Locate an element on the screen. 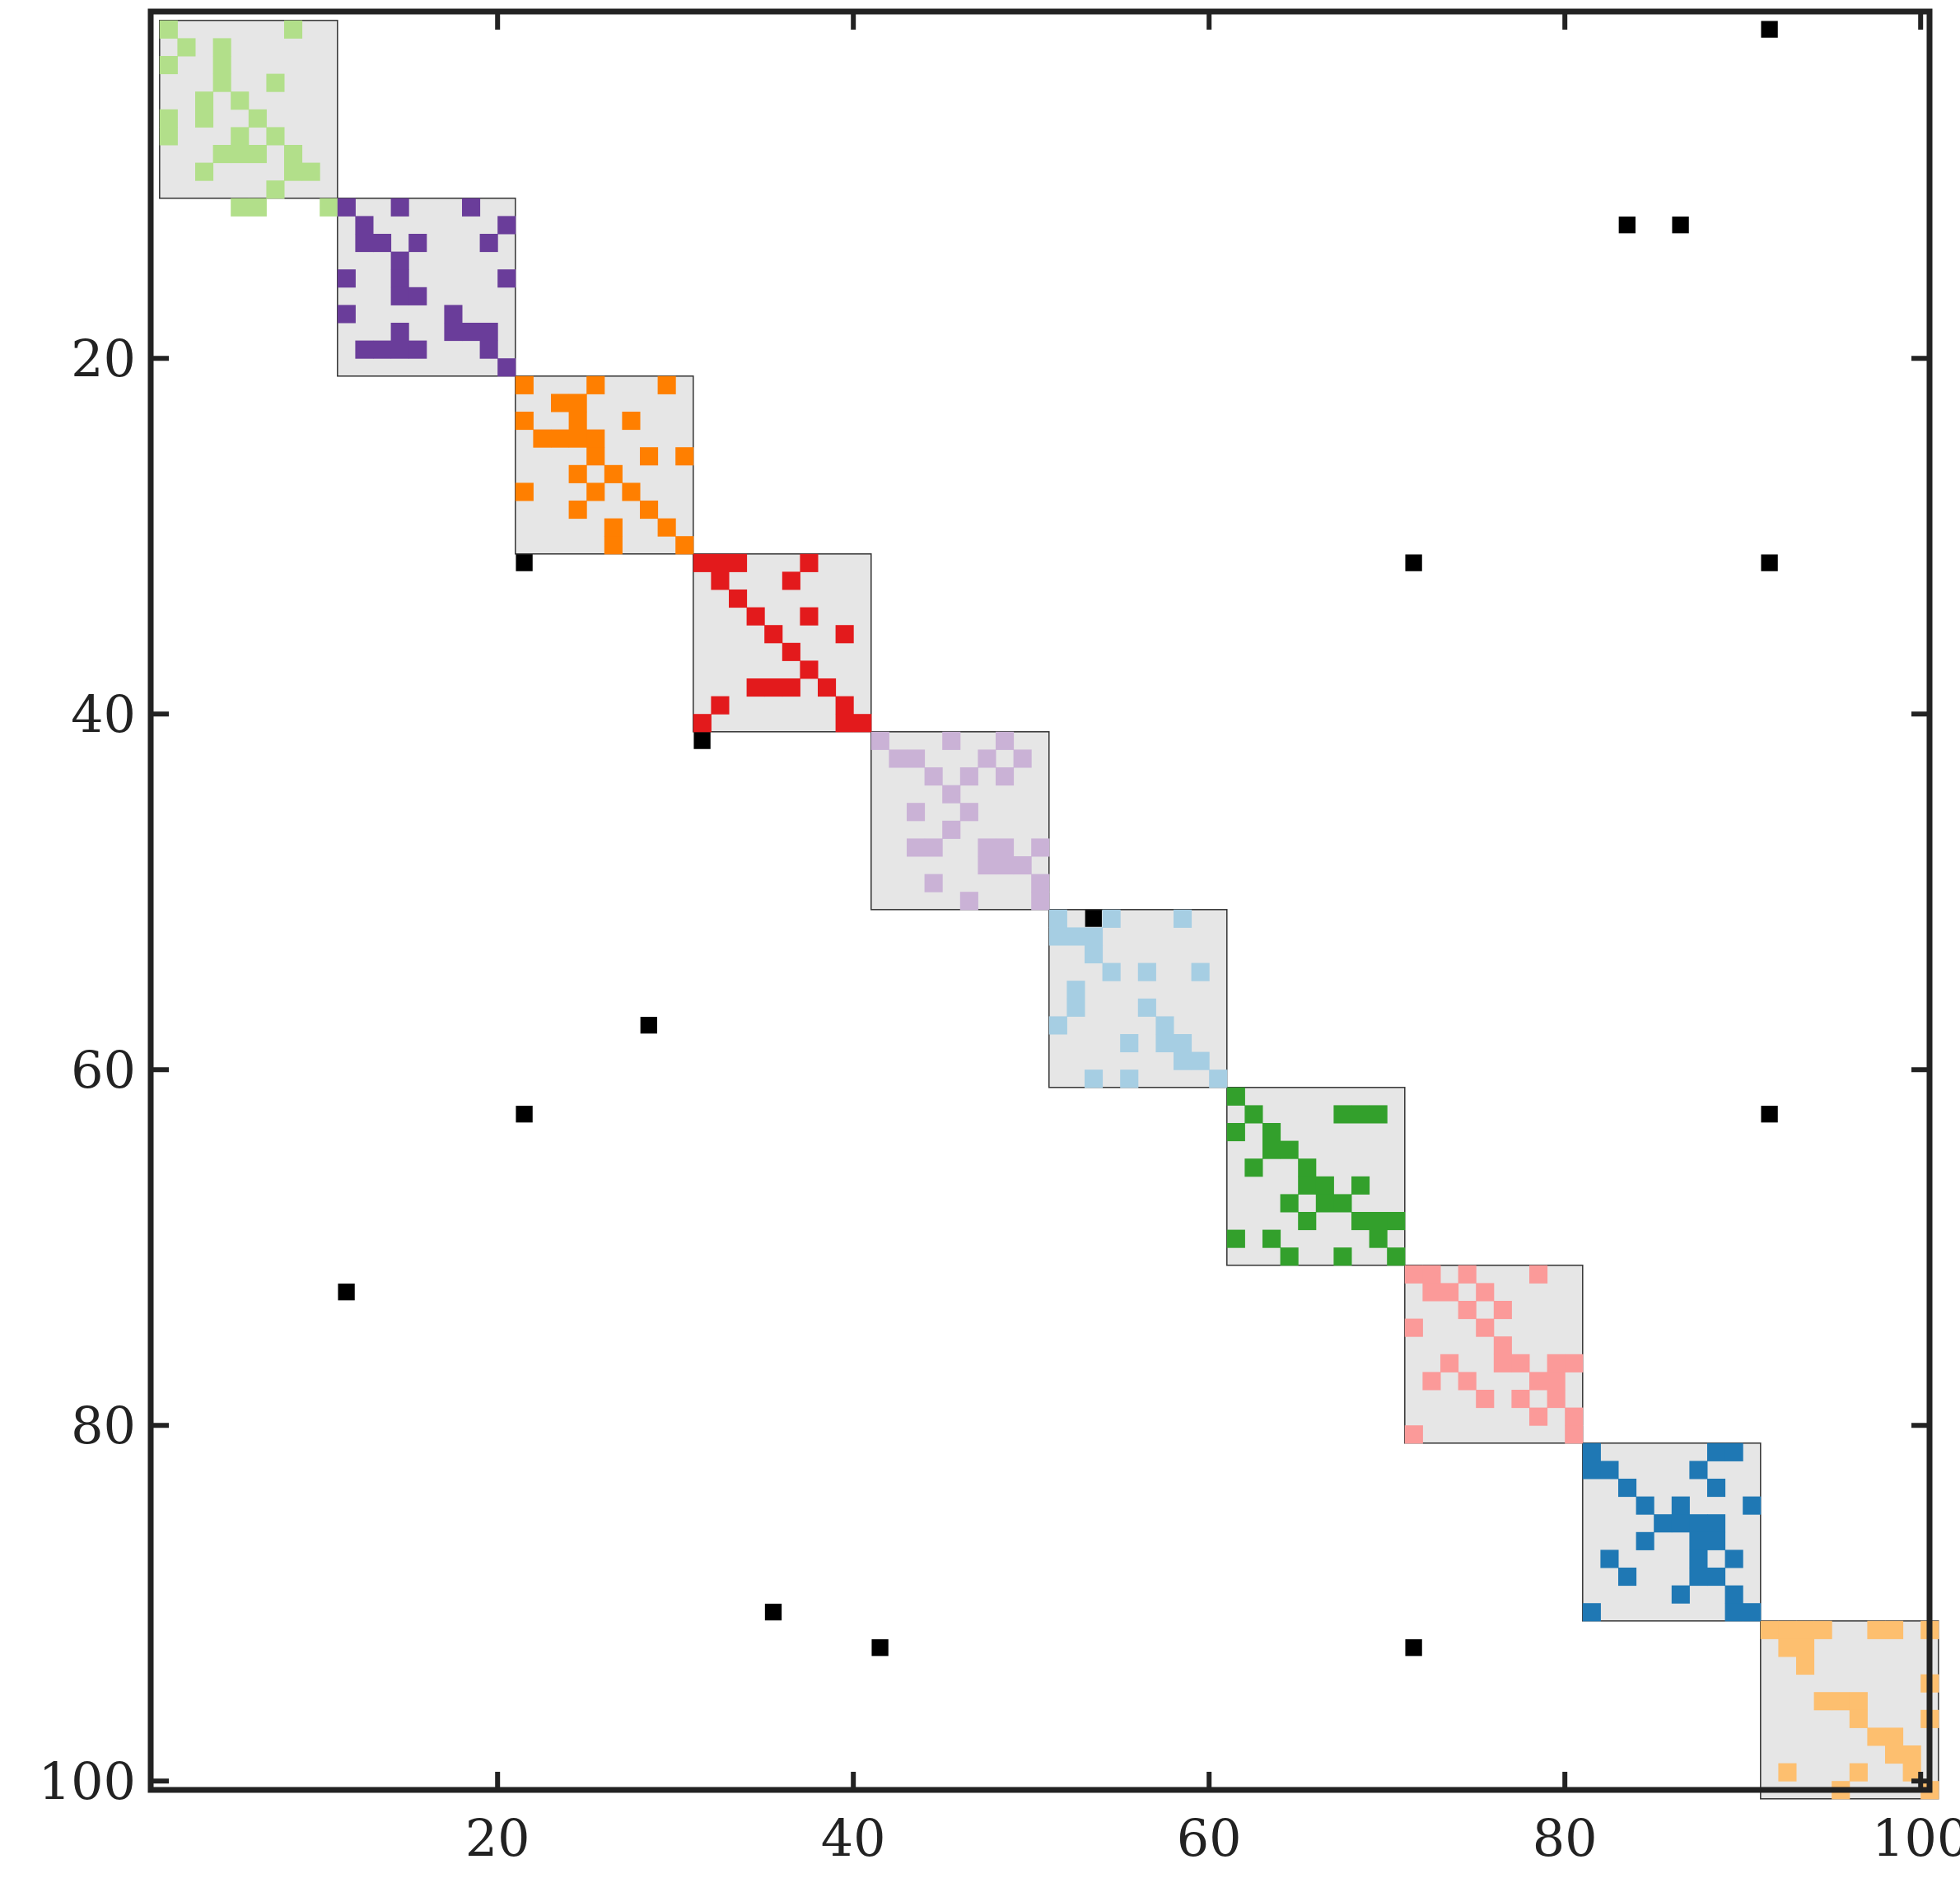 The image size is (1960, 1878). x-tick-label: 80 is located at coordinates (1565, 1838).